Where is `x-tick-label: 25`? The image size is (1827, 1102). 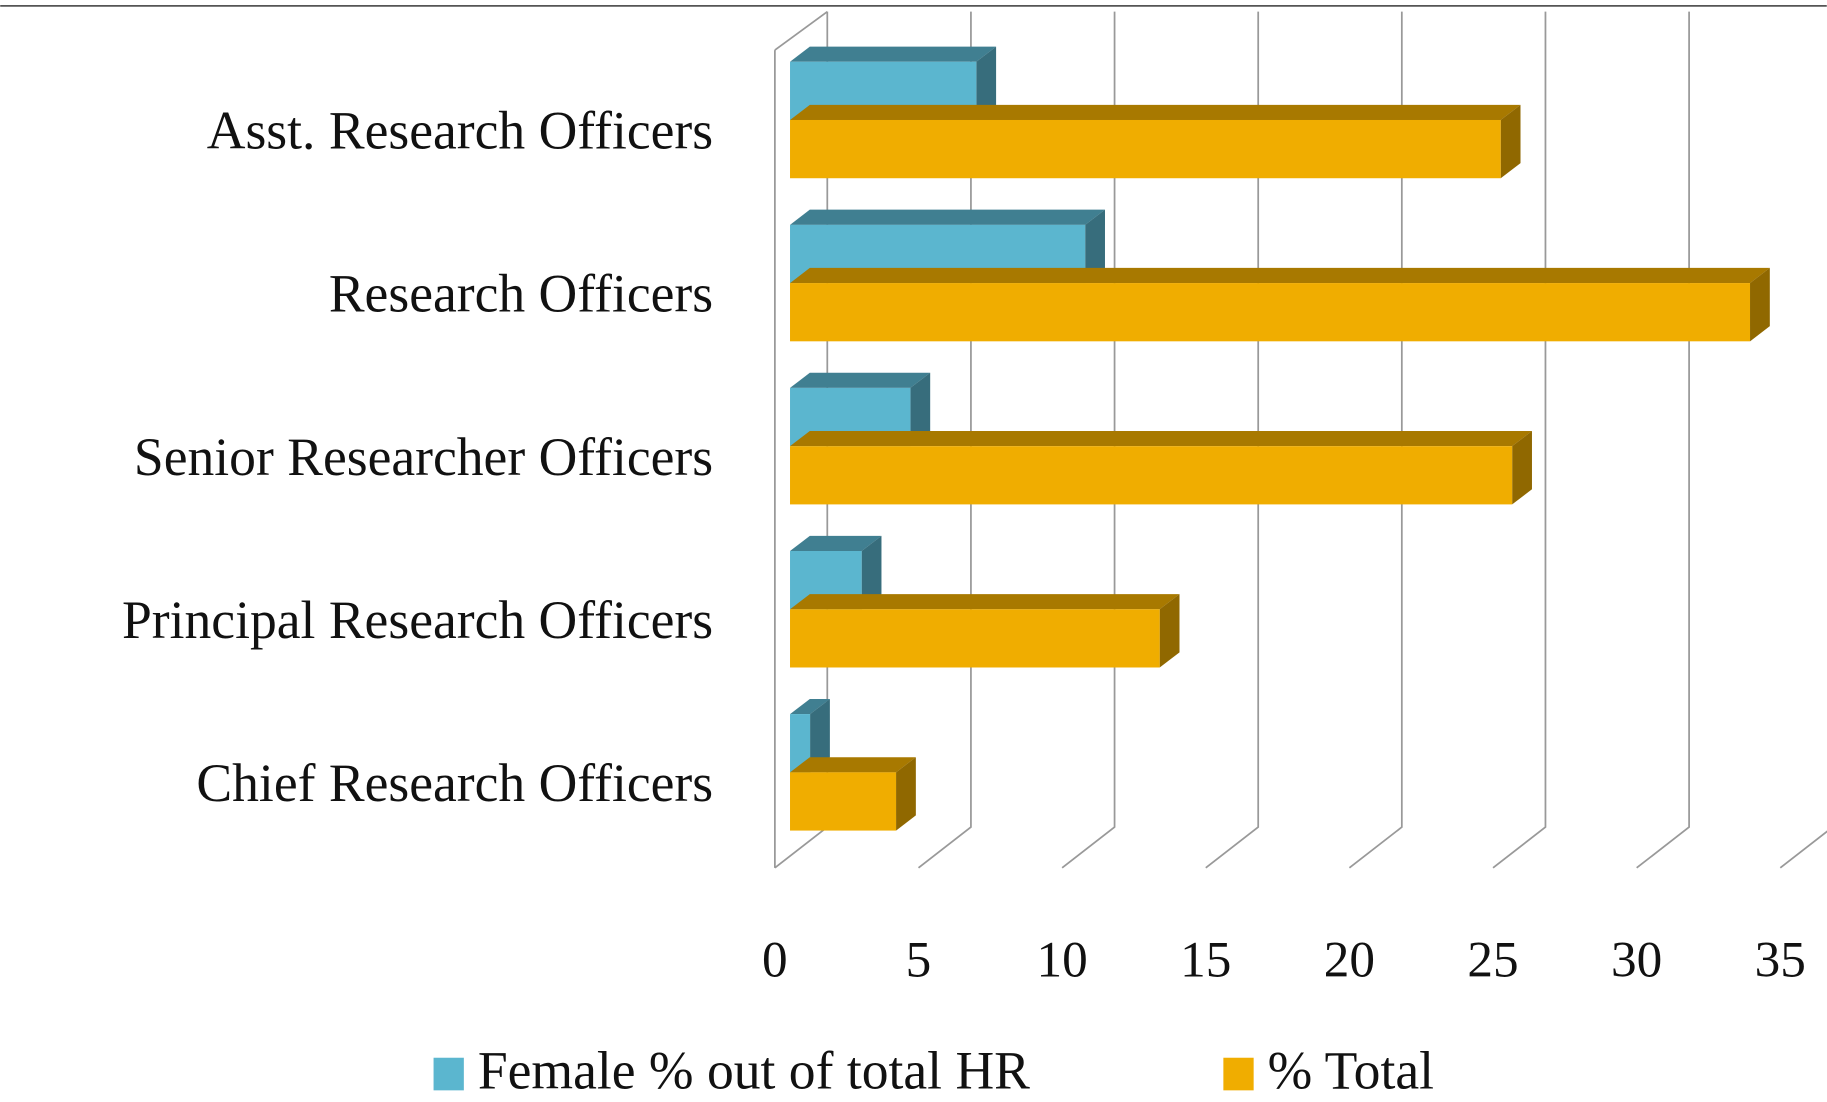 x-tick-label: 25 is located at coordinates (1492, 959).